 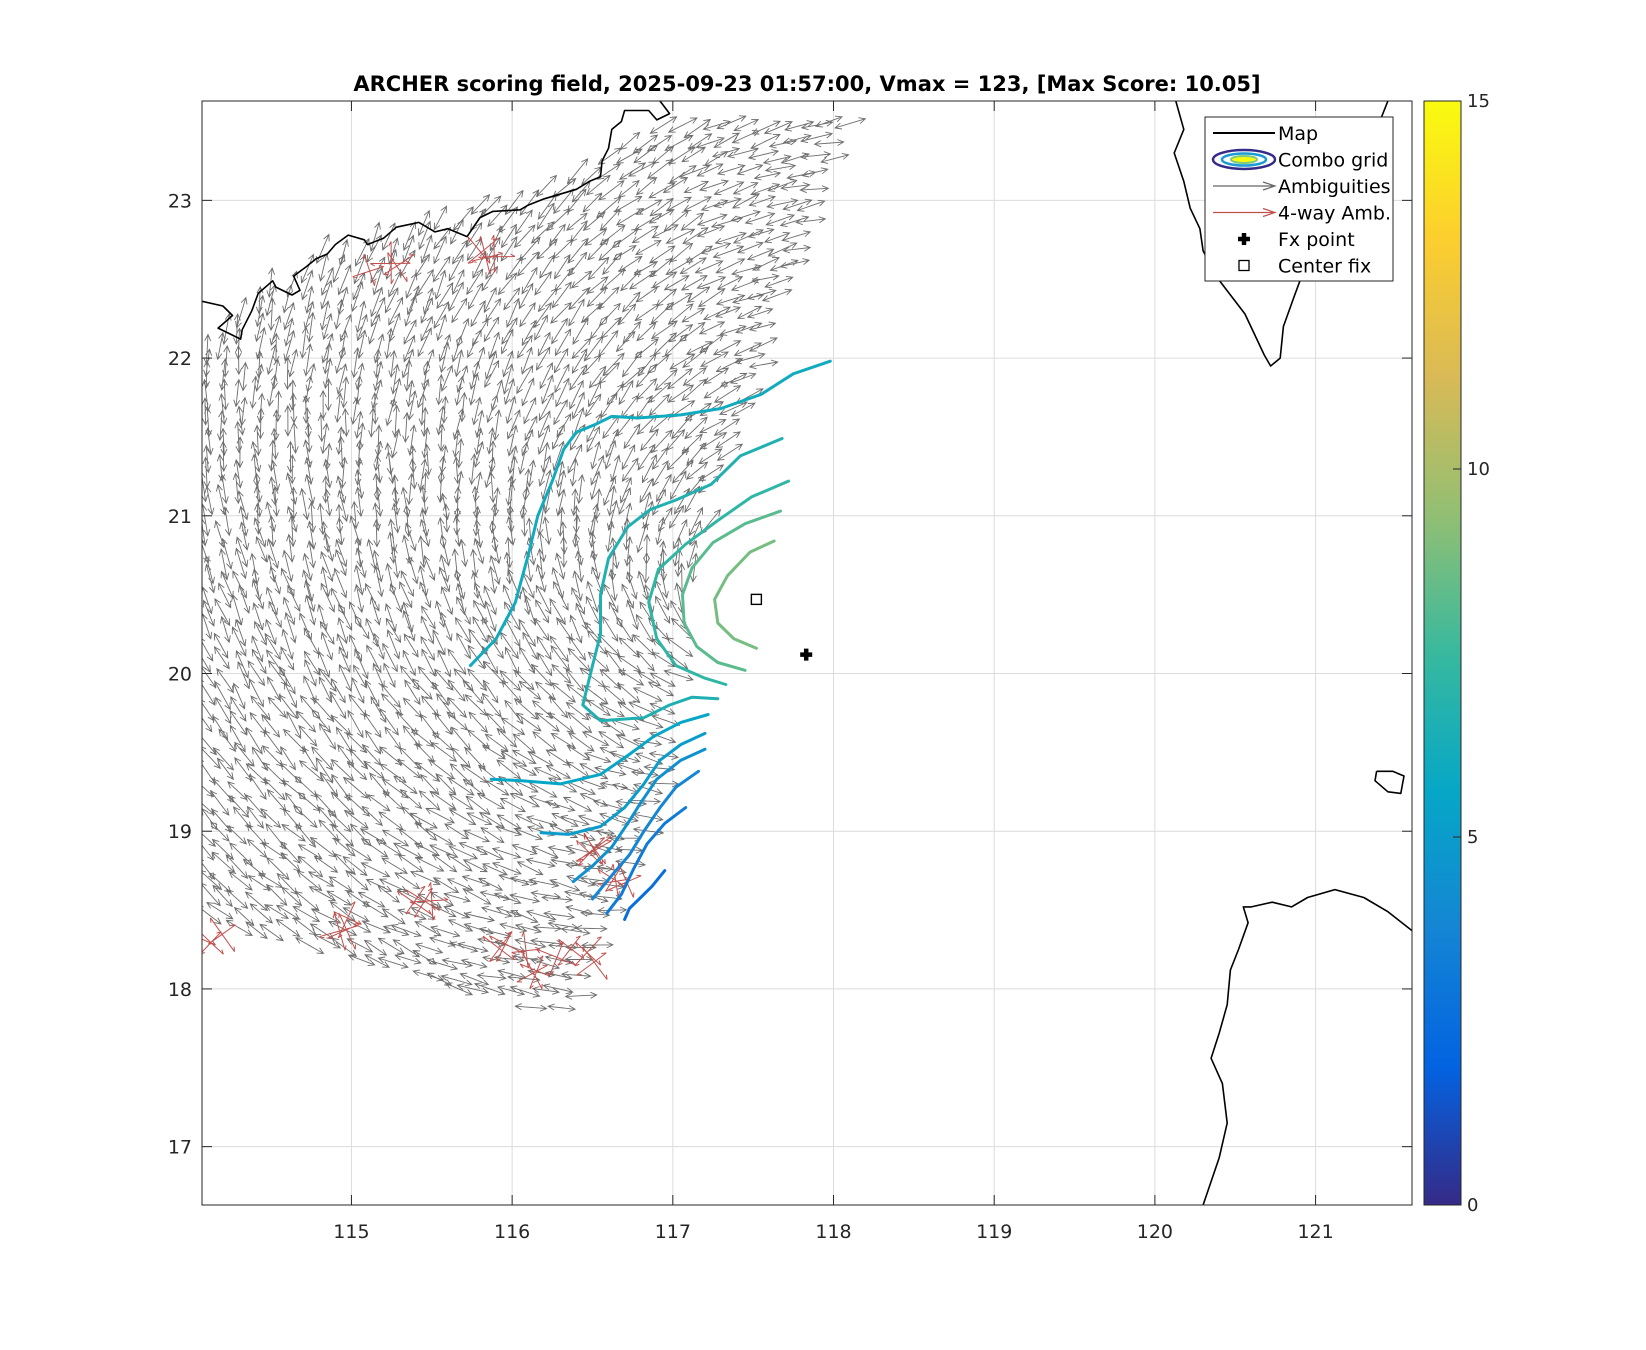 I want to click on x-tick-label: 119, so click(x=994, y=1232).